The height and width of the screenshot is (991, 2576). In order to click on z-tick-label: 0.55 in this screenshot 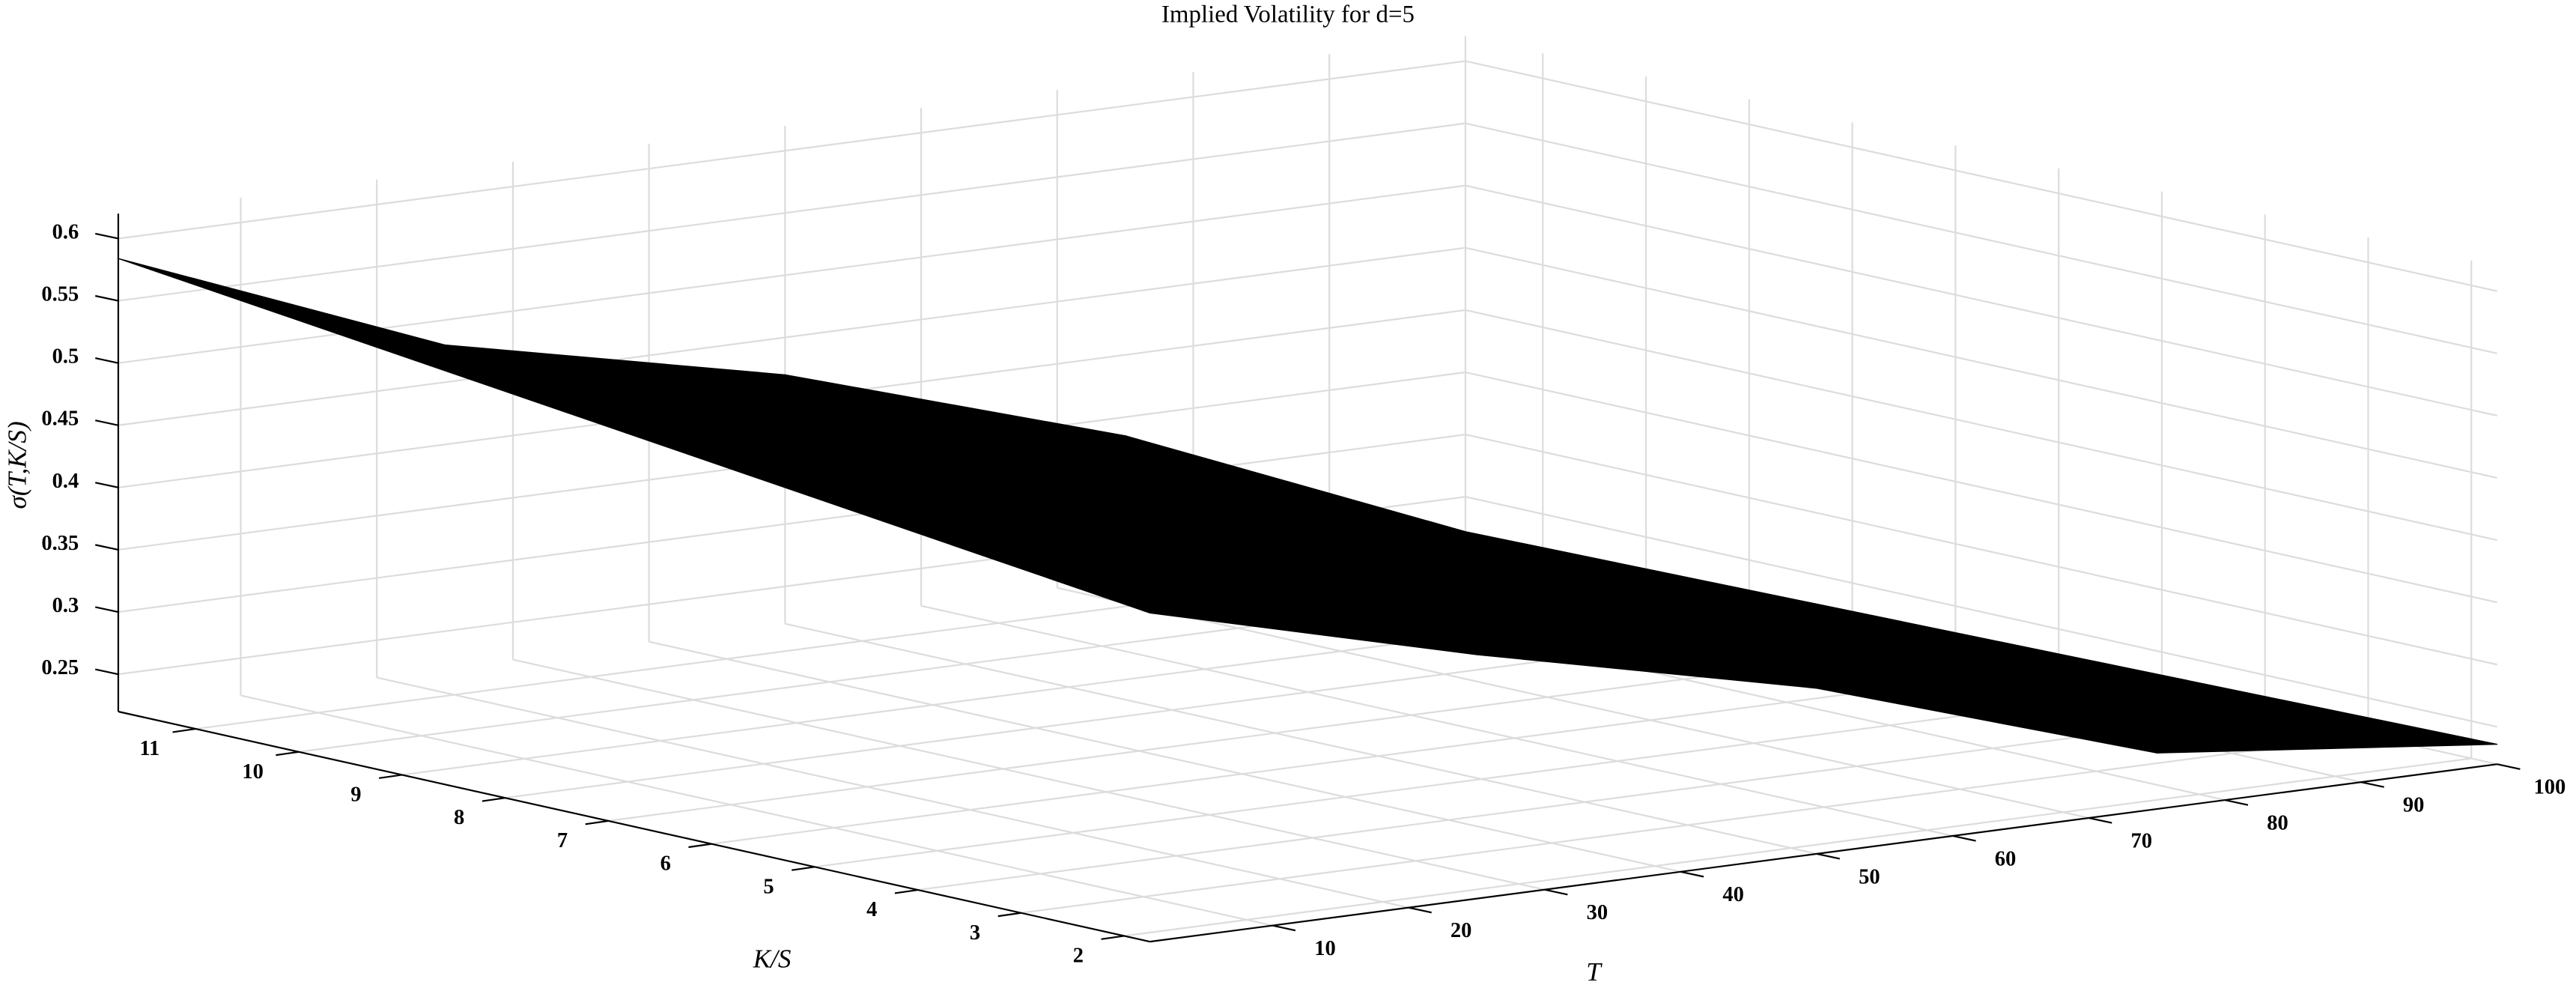, I will do `click(60, 294)`.